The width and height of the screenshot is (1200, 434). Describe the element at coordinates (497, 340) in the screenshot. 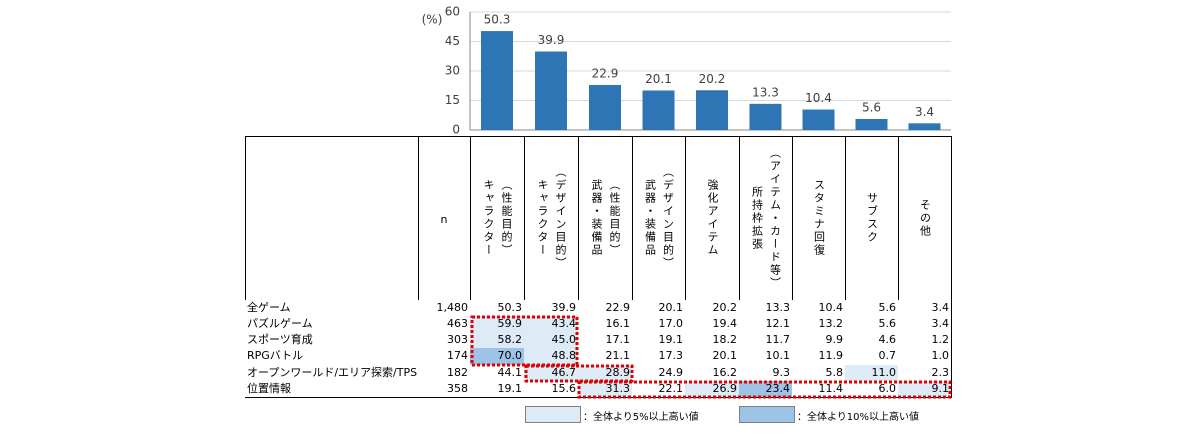

I see `table-cell: 58.2` at that location.